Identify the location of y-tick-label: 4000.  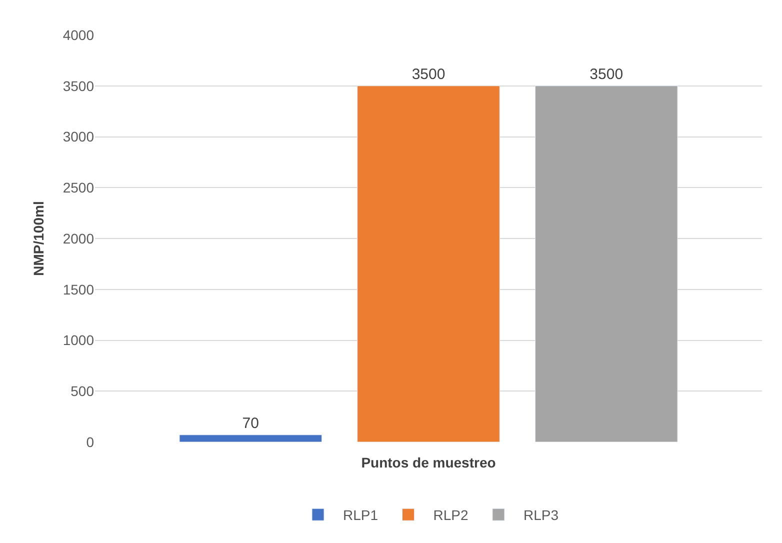
(78, 34).